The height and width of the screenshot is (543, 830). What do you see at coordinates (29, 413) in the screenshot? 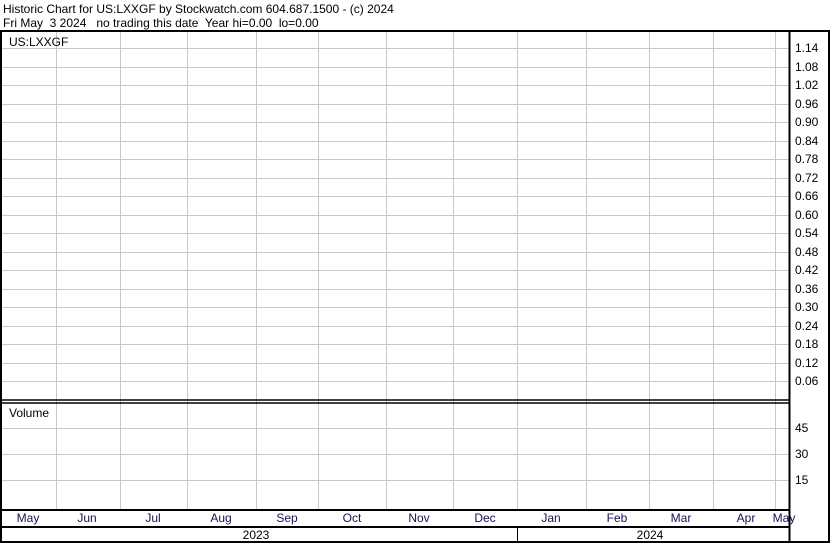
I see `volume-label: Volume` at bounding box center [29, 413].